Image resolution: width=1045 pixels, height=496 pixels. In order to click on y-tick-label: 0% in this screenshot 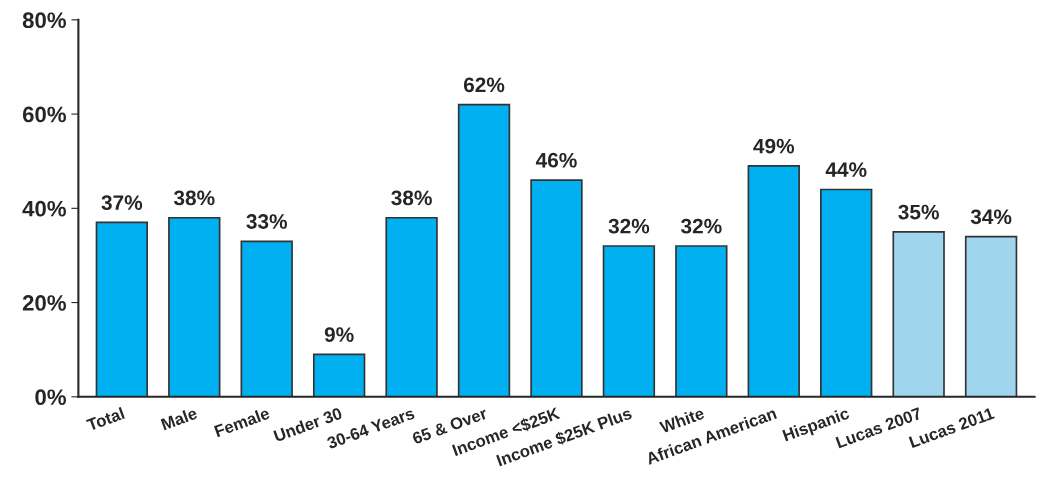, I will do `click(50, 397)`.